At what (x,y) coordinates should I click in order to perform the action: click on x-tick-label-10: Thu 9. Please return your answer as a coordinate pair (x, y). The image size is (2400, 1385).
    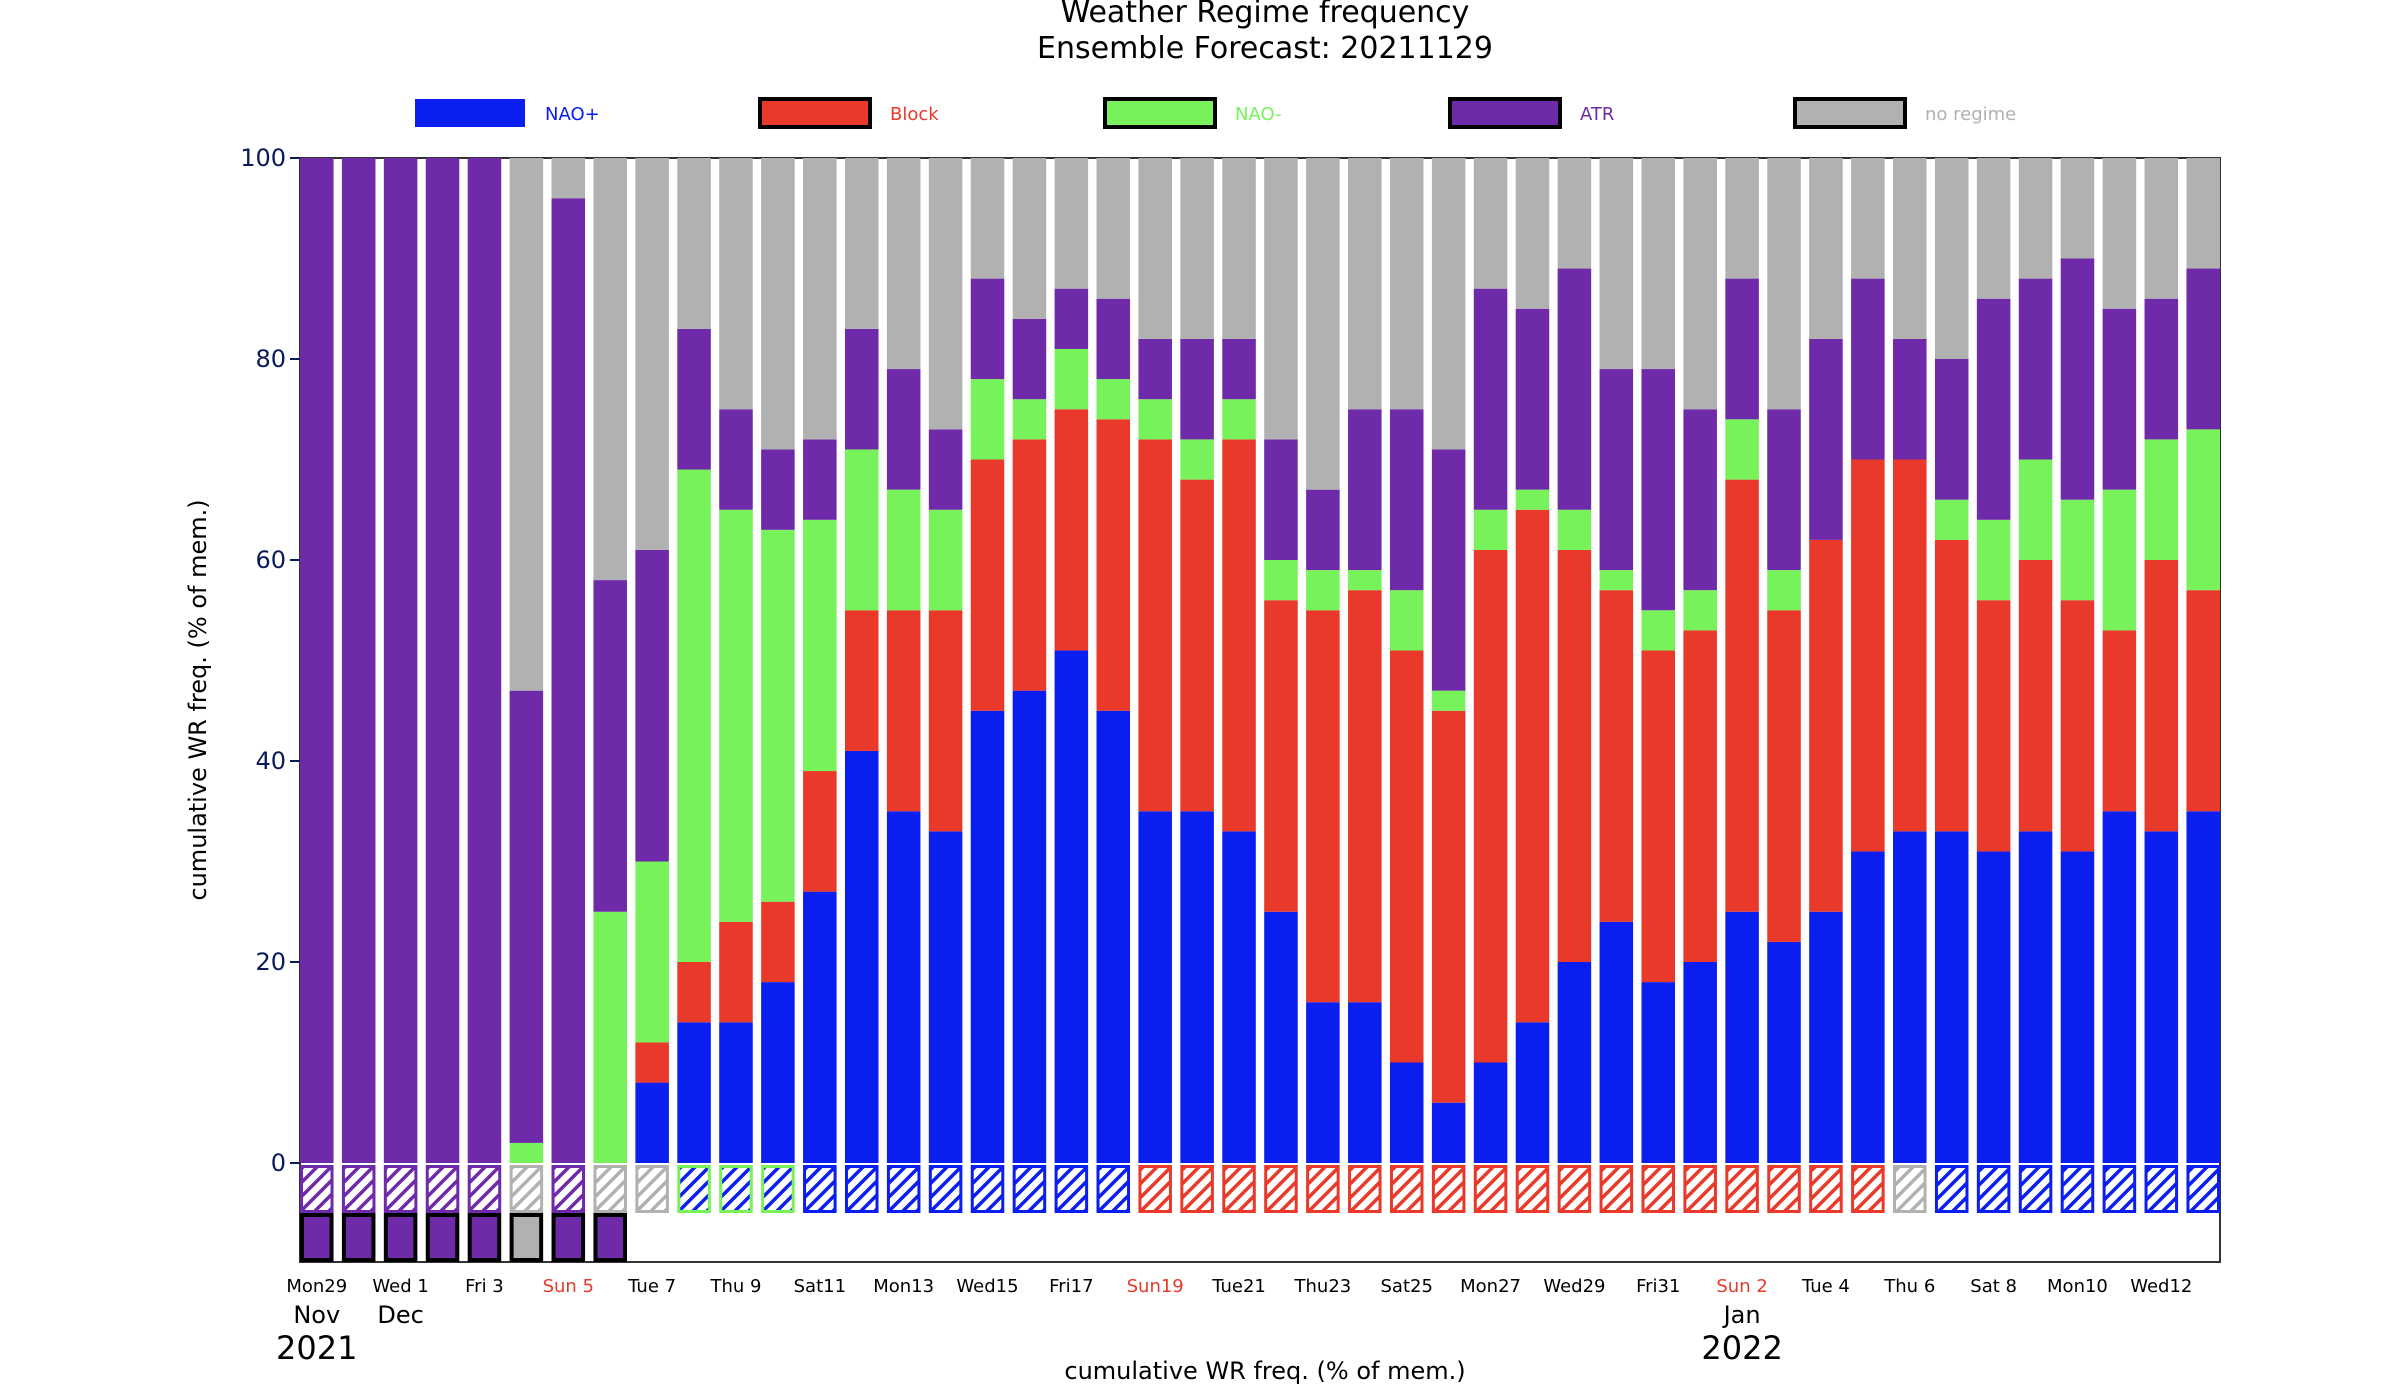
    Looking at the image, I should click on (735, 1286).